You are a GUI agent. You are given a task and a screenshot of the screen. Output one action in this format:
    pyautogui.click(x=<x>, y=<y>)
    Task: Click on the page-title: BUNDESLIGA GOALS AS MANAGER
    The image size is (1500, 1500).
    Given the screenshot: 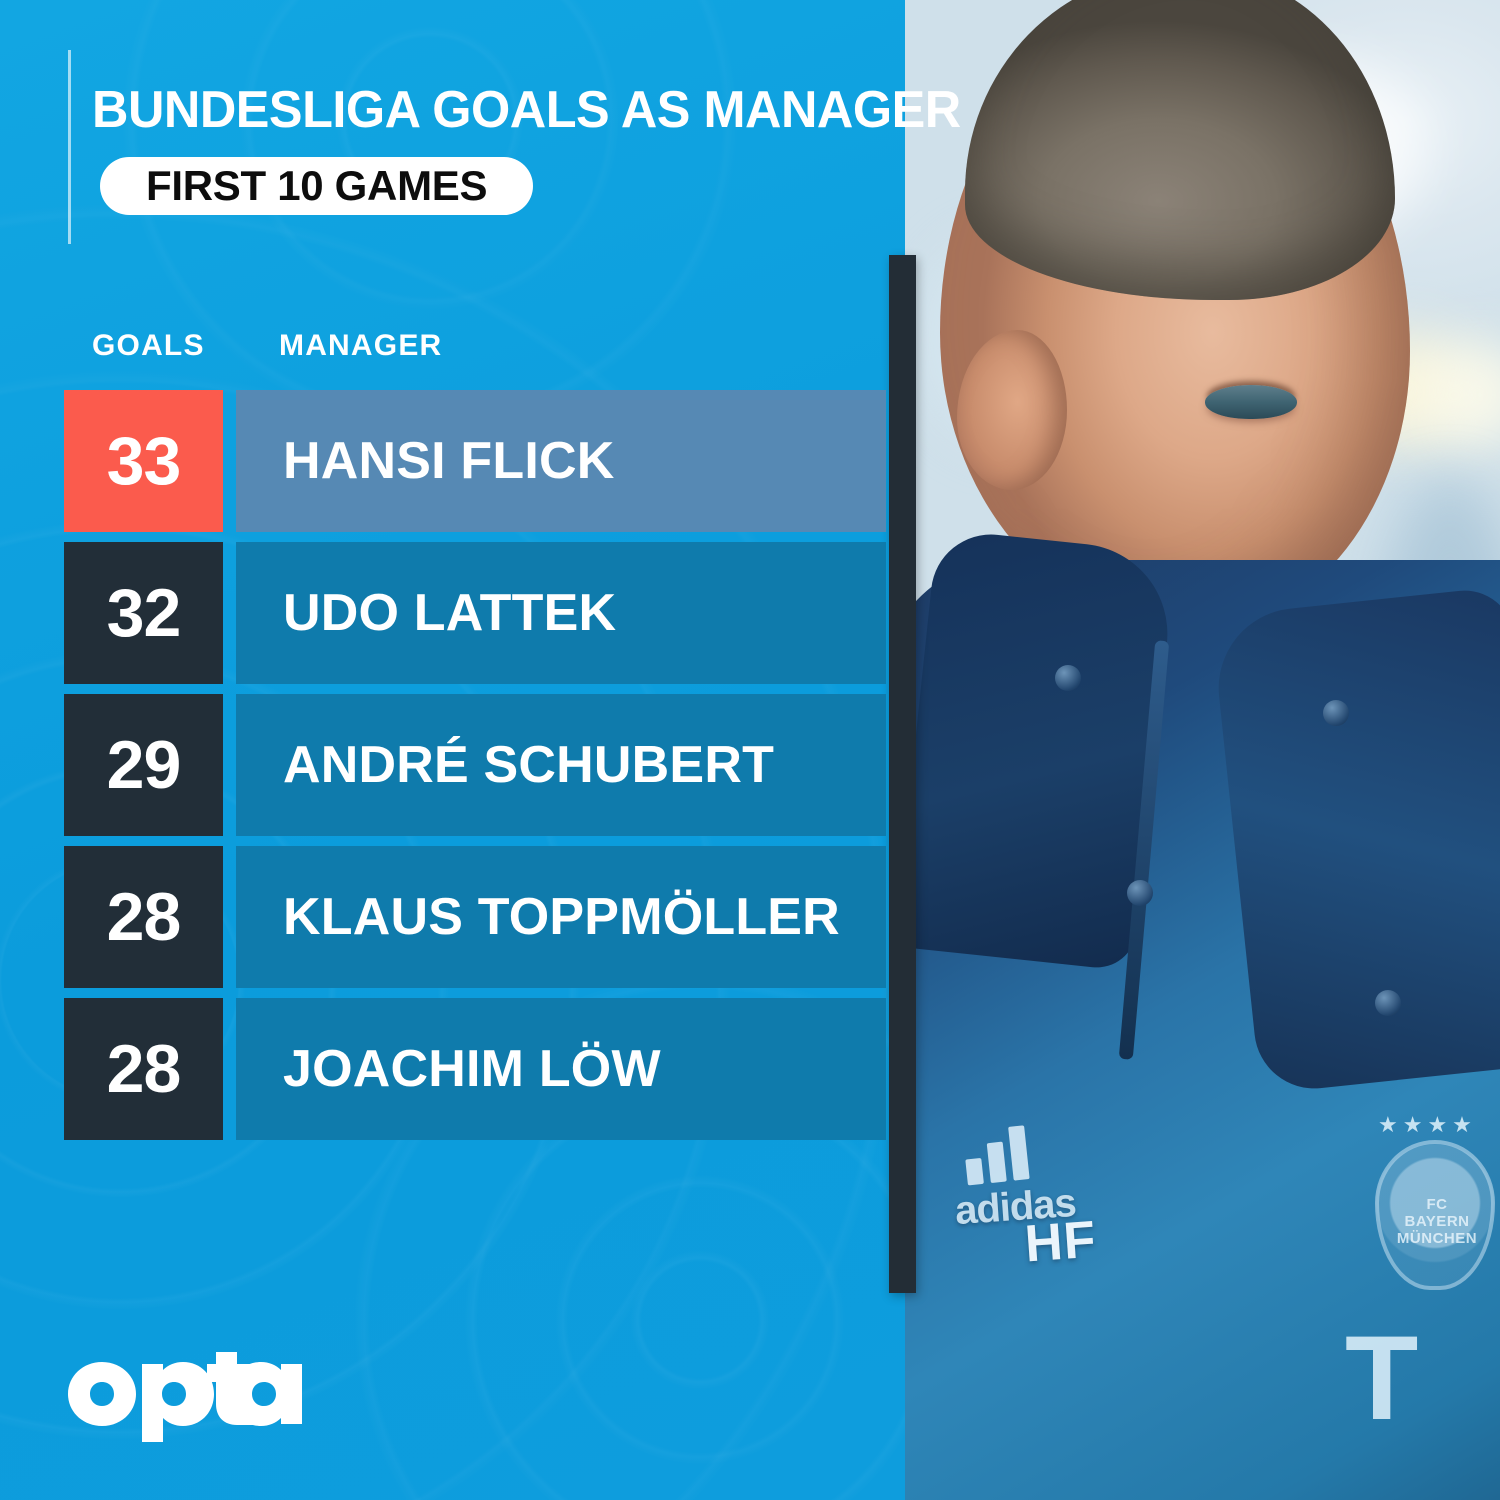 What is the action you would take?
    pyautogui.click(x=526, y=110)
    